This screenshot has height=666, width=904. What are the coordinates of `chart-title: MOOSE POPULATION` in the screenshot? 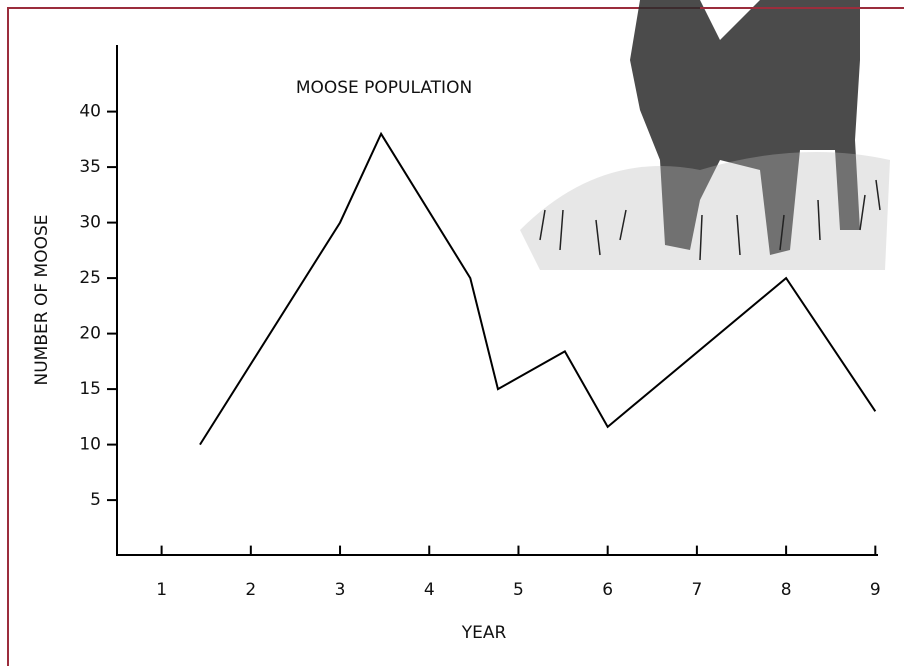 It's located at (384, 88).